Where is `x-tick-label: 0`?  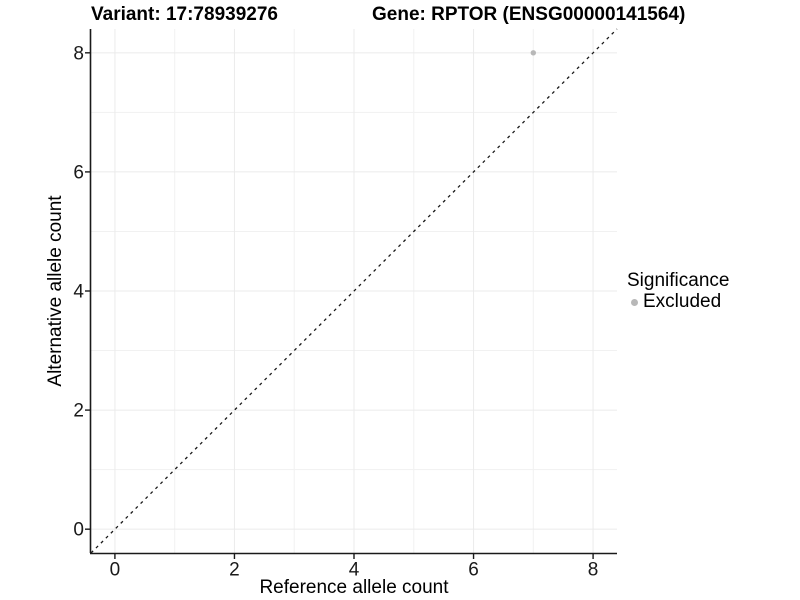 x-tick-label: 0 is located at coordinates (115, 570).